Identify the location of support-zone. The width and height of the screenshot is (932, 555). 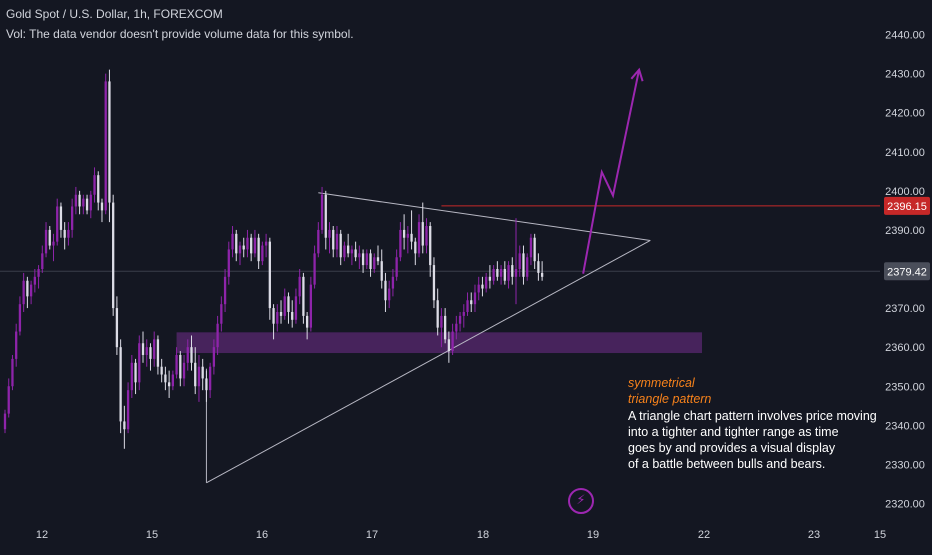
(439, 343).